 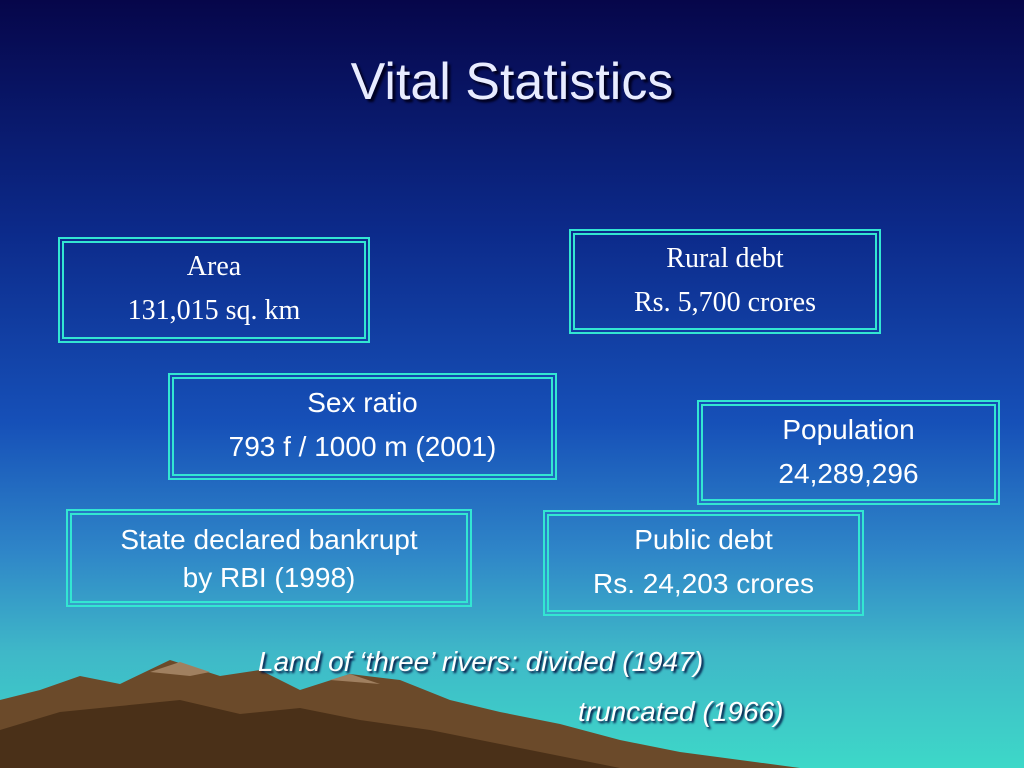 I want to click on stat-box: Rural debt Rs. 5,700 crores, so click(x=725, y=281).